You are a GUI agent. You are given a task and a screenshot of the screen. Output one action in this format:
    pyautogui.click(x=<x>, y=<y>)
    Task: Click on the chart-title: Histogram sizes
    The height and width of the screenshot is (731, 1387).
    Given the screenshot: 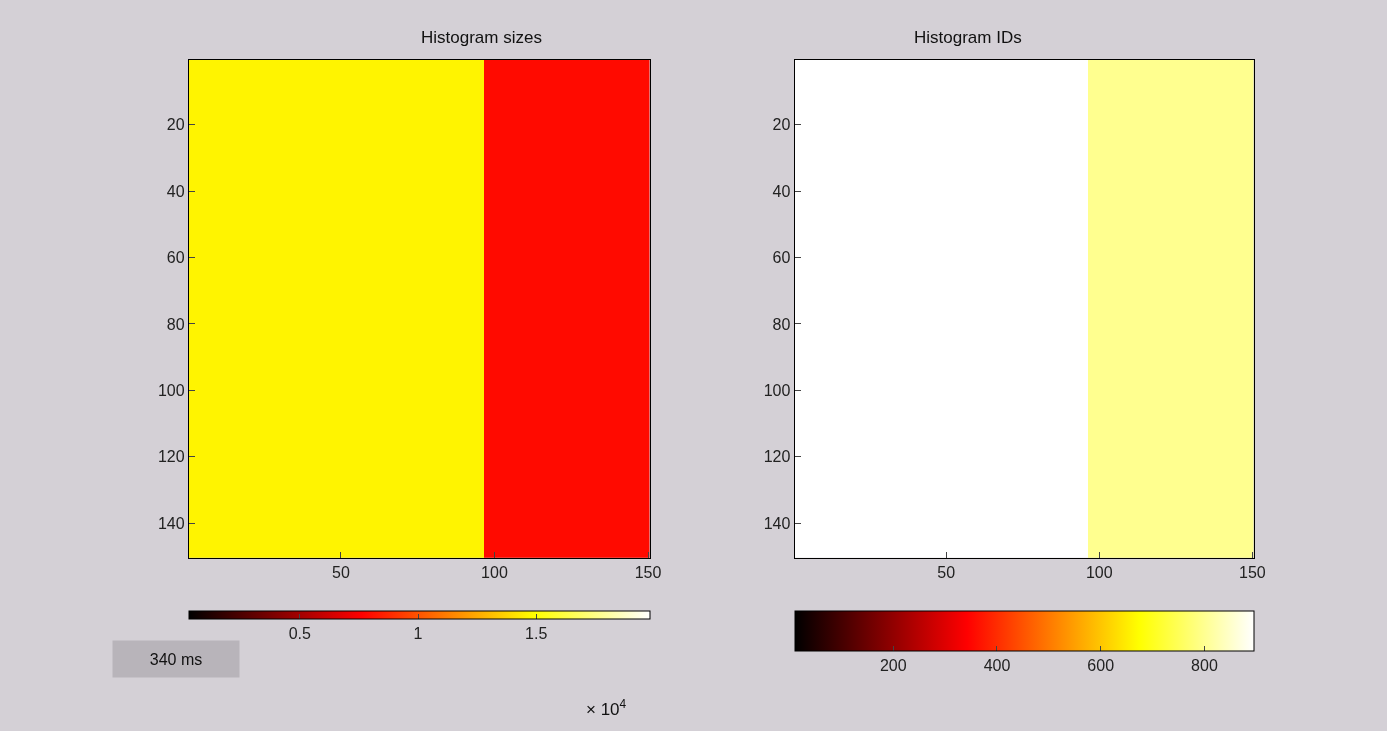 What is the action you would take?
    pyautogui.click(x=481, y=37)
    